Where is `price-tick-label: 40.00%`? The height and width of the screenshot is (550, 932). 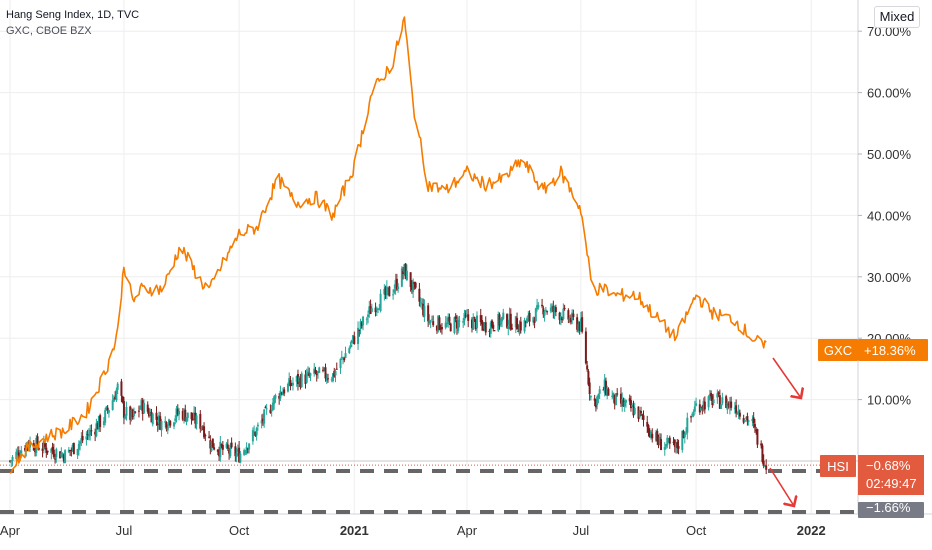 price-tick-label: 40.00% is located at coordinates (889, 215).